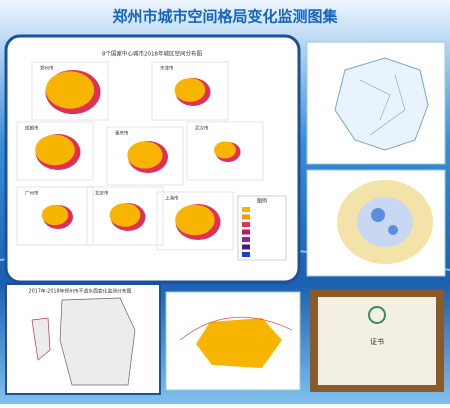 Image resolution: width=450 pixels, height=408 pixels. Describe the element at coordinates (262, 201) in the screenshot. I see `legend-title: 图例` at that location.